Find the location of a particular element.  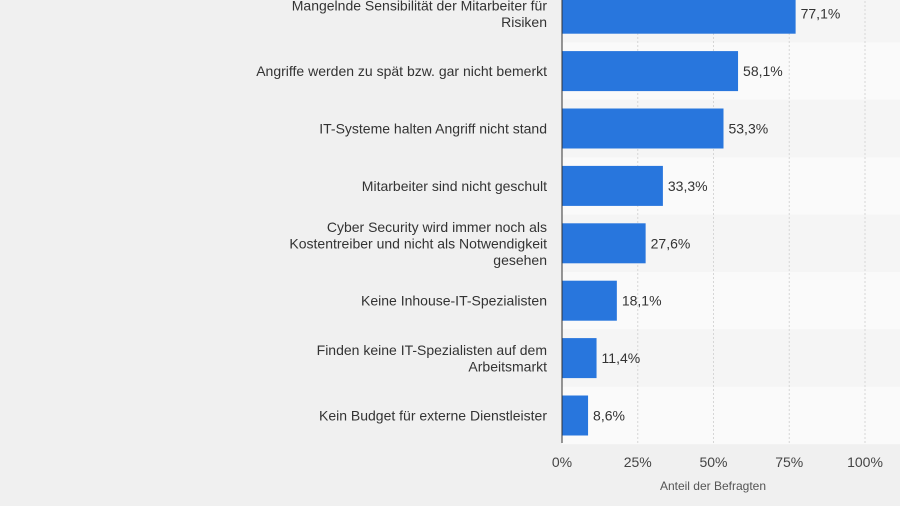

x-axis-title: Anteil der Befragten is located at coordinates (713, 486).